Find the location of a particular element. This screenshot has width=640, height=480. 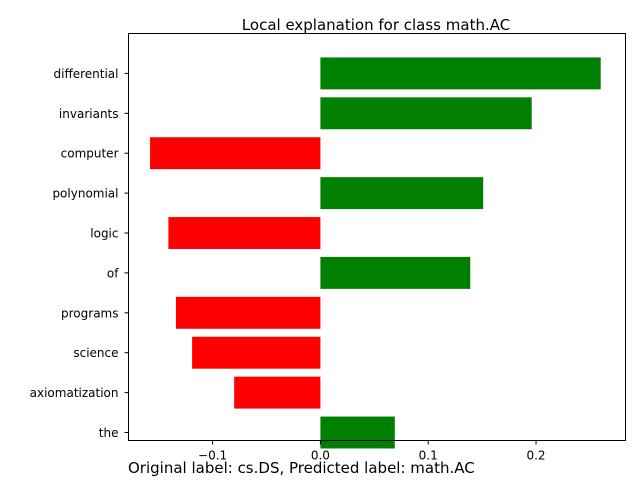

bar-computer is located at coordinates (235, 153).